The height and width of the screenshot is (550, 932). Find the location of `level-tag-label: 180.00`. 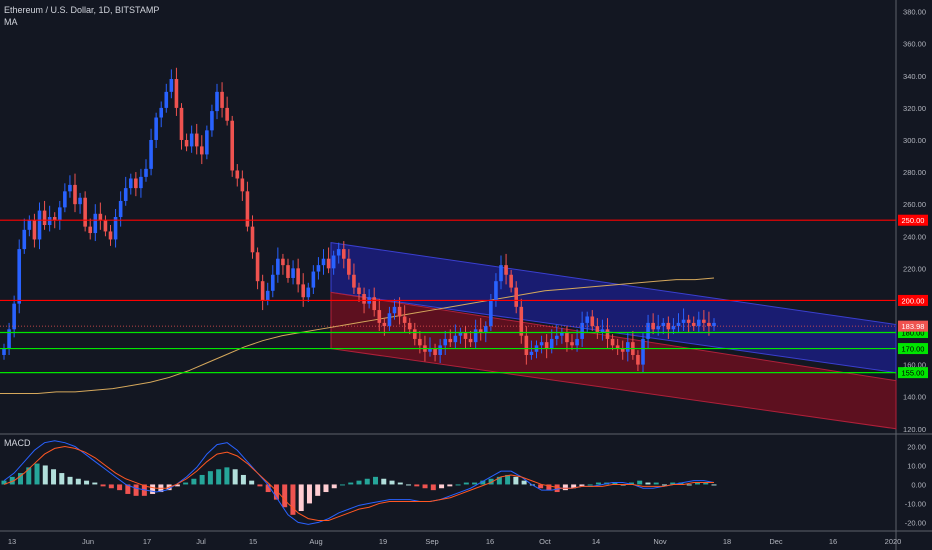

level-tag-label: 180.00 is located at coordinates (913, 333).